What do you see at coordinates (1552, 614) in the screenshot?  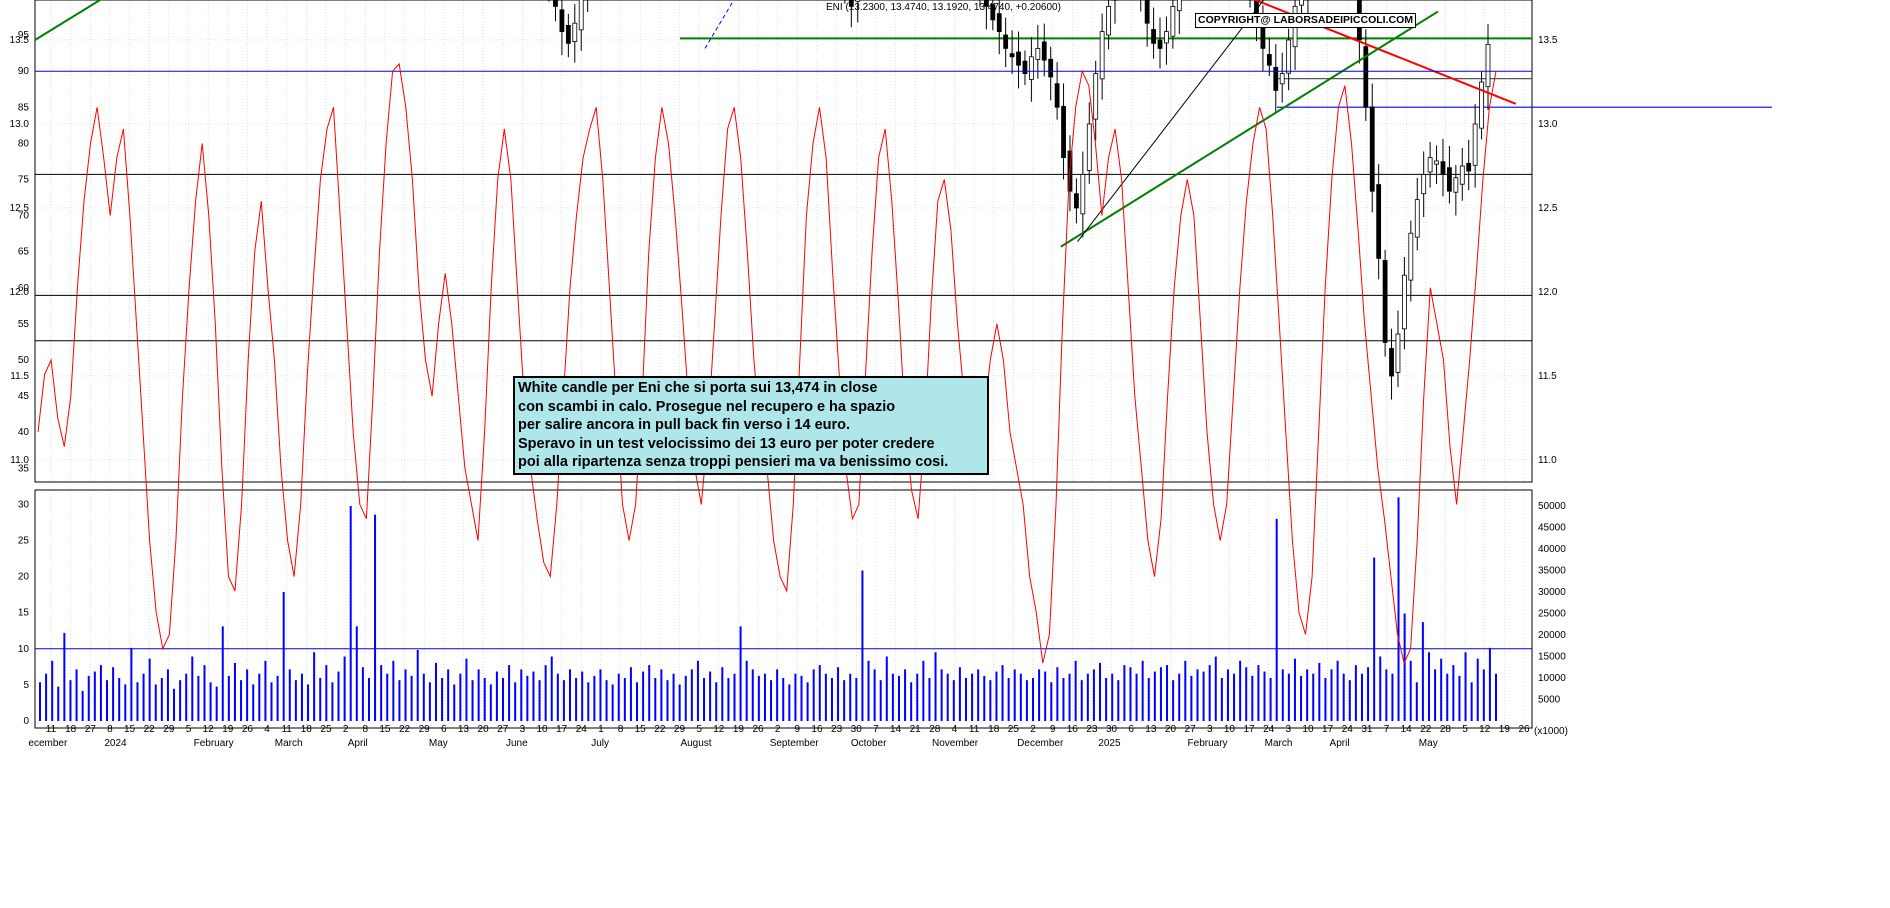 I see `volume-tick-label: 25000` at bounding box center [1552, 614].